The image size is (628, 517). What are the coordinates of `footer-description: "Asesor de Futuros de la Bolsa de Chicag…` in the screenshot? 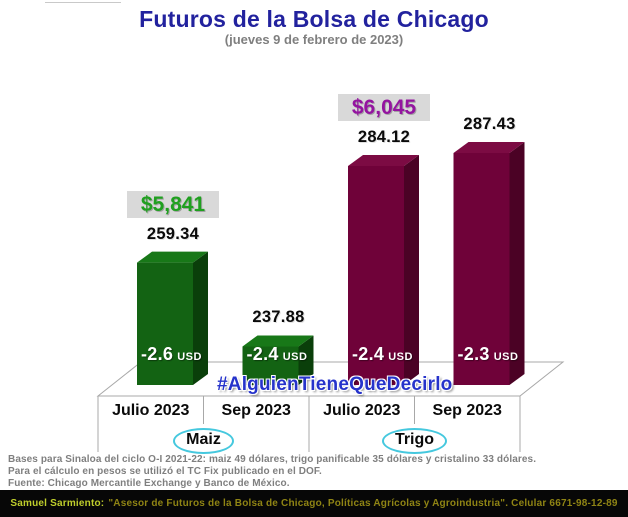 It's located at (363, 503).